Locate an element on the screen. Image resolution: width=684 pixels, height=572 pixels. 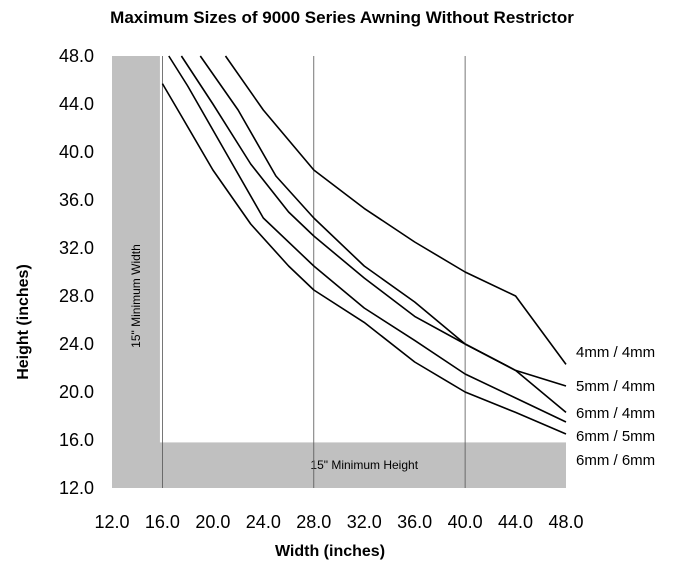
x-tick-label: 24.0 is located at coordinates (263, 522).